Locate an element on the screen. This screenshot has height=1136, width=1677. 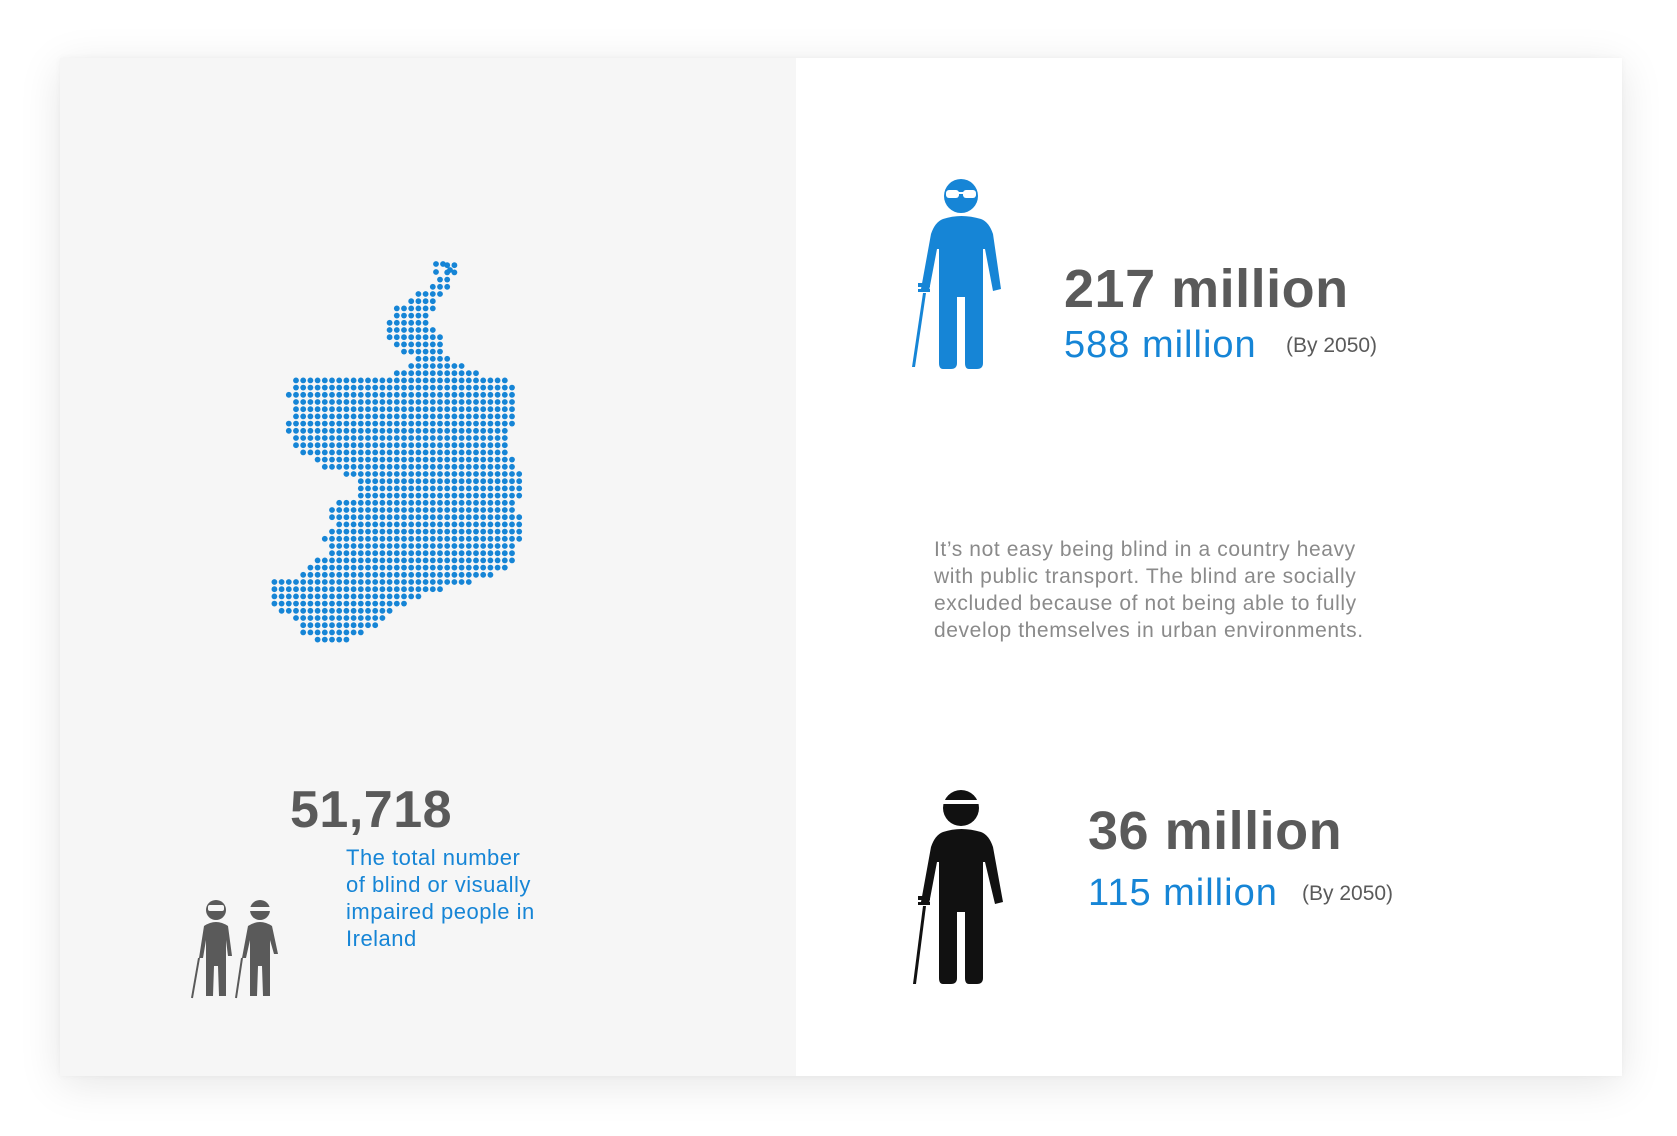
visually-impaired-person-icon is located at coordinates (956, 274).